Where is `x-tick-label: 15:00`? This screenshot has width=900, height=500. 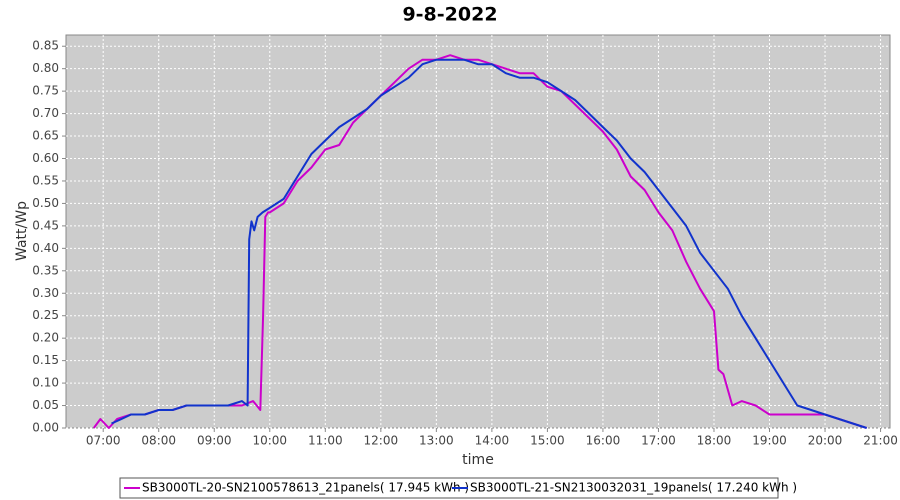 x-tick-label: 15:00 is located at coordinates (547, 441).